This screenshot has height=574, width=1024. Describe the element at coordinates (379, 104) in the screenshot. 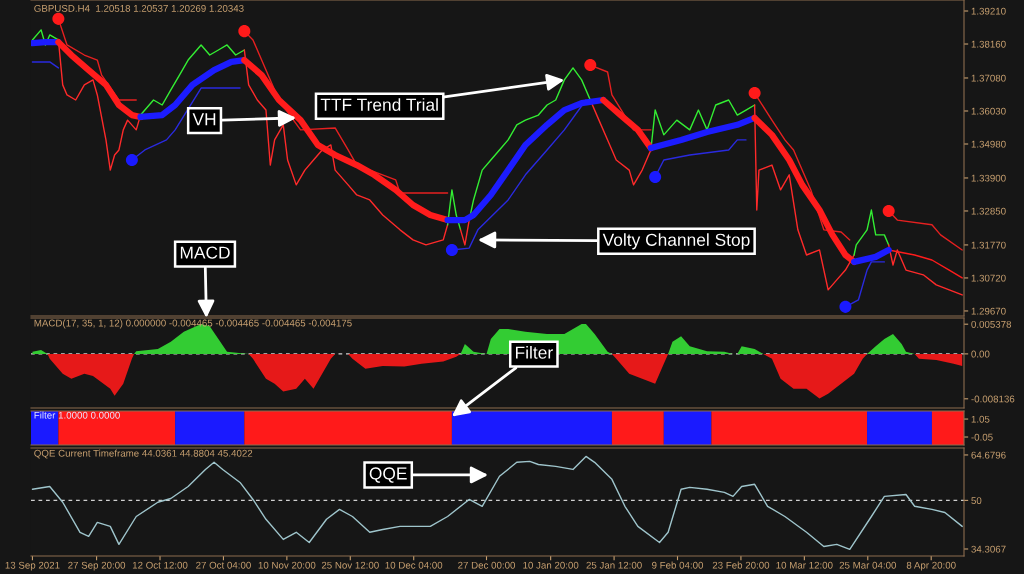

I see `annotation: TTF Trend Trial` at that location.